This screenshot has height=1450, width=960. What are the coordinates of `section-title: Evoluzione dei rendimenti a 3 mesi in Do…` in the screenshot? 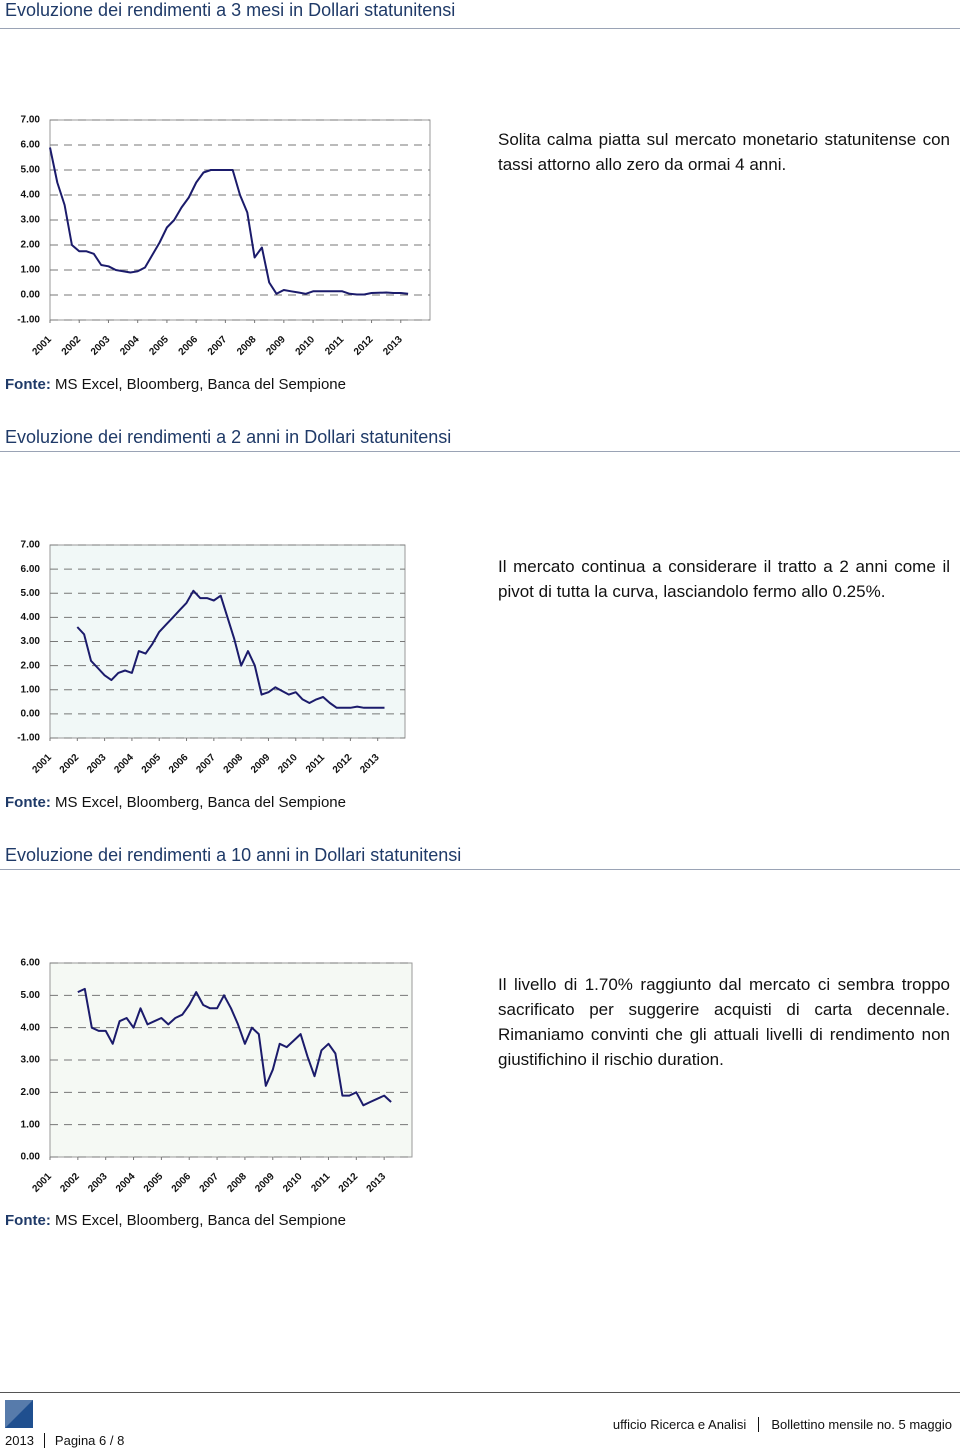 It's located at (230, 10).